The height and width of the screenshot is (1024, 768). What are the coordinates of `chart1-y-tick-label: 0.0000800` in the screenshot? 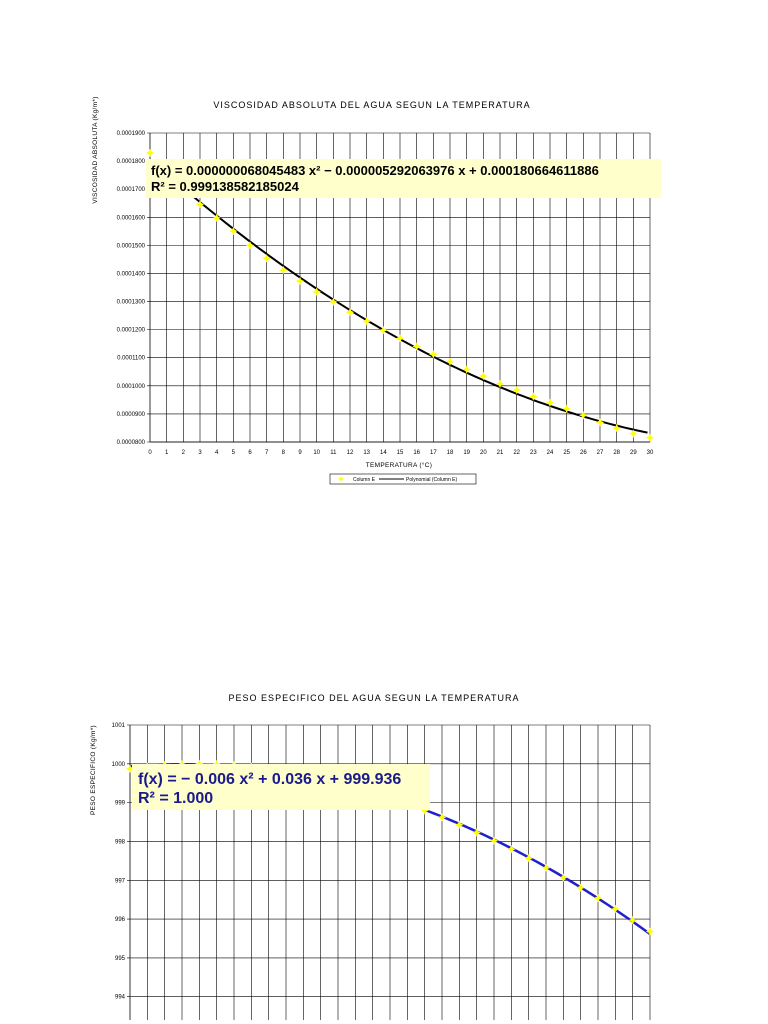 It's located at (131, 443).